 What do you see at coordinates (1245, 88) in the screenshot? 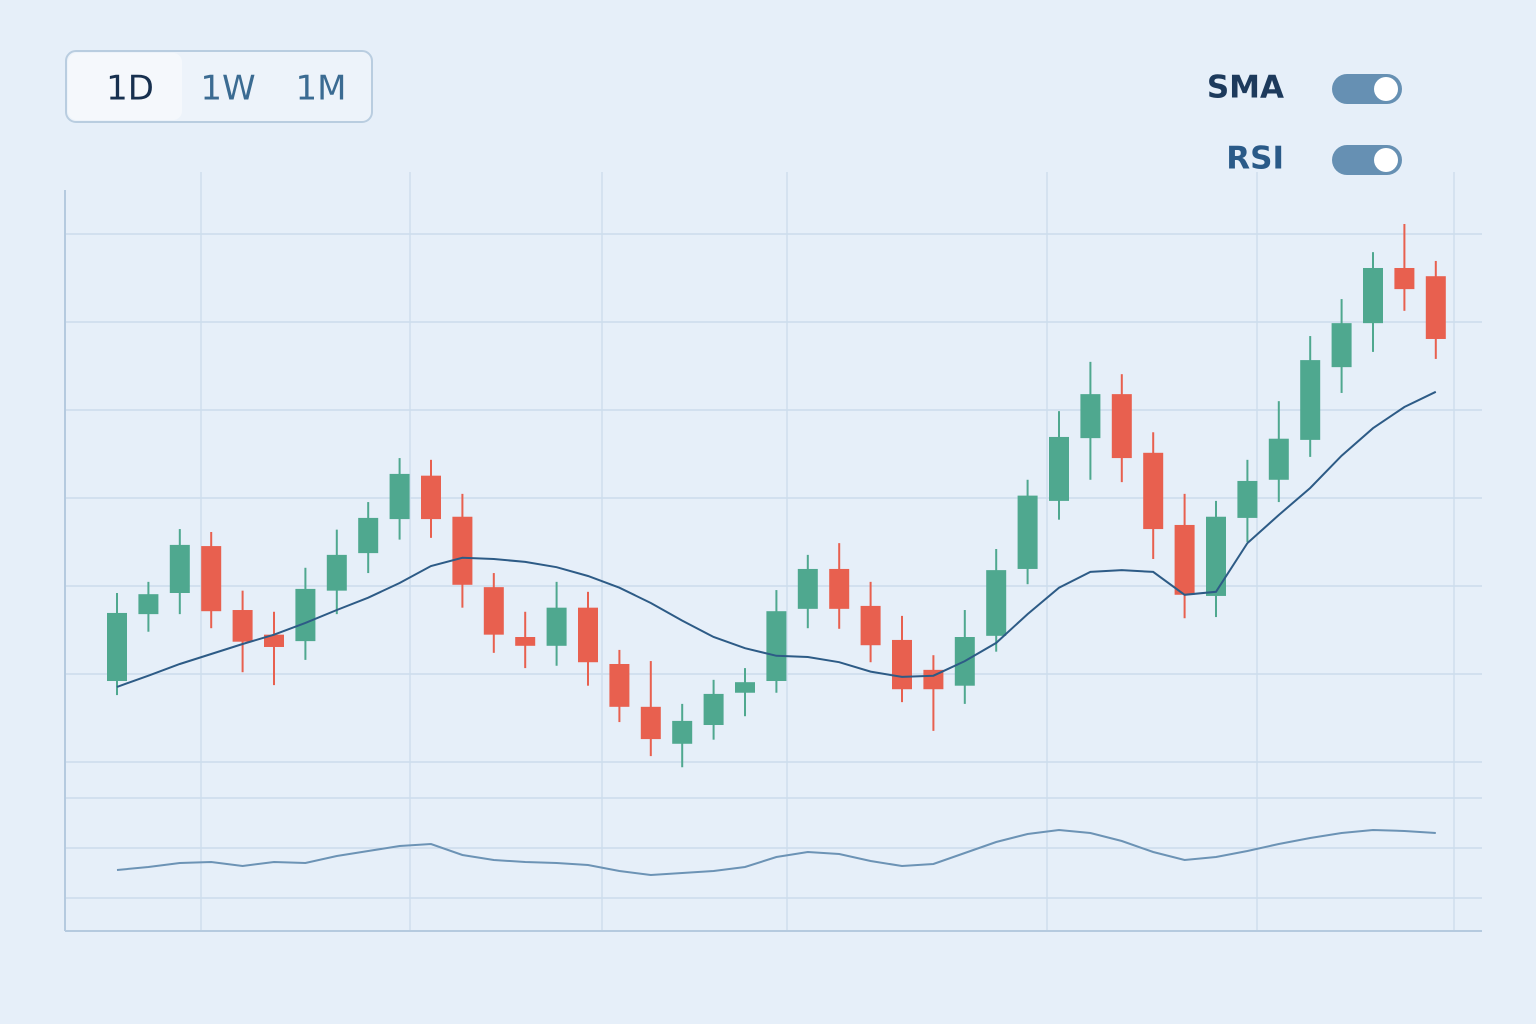
I see `toggle-label: SMA` at bounding box center [1245, 88].